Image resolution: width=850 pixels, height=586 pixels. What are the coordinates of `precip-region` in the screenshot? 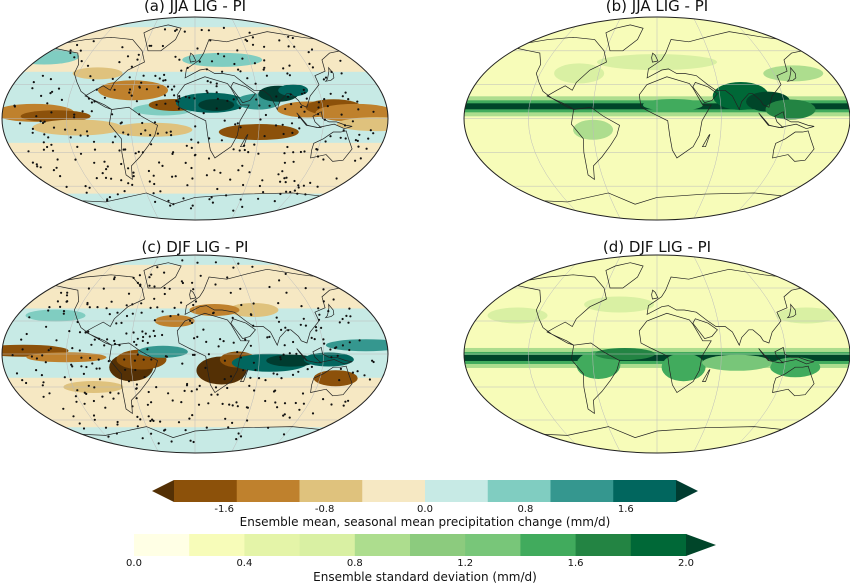 It's located at (222, 59).